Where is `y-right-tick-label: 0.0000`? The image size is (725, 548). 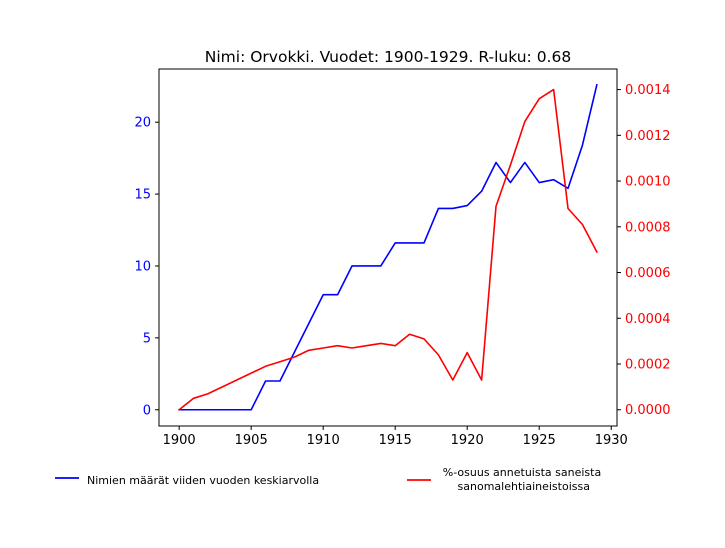 y-right-tick-label: 0.0000 is located at coordinates (648, 410).